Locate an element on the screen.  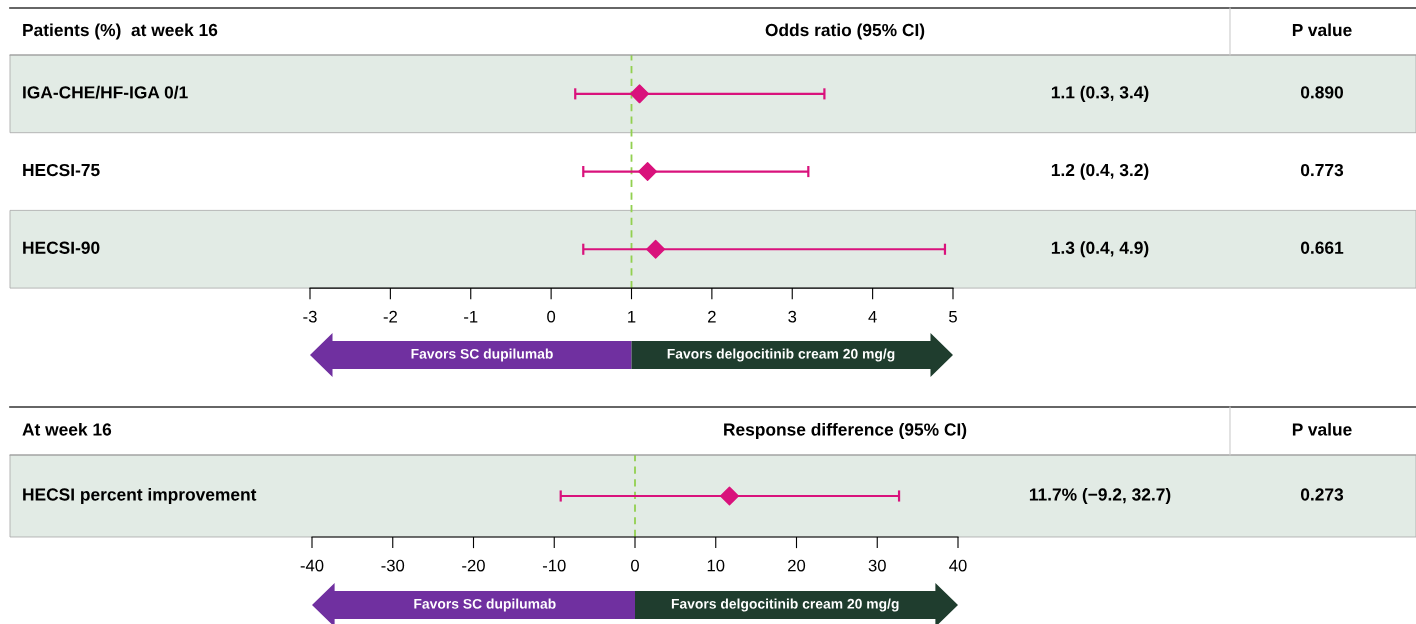
y-tick-label: HECSI-75 is located at coordinates (61, 170).